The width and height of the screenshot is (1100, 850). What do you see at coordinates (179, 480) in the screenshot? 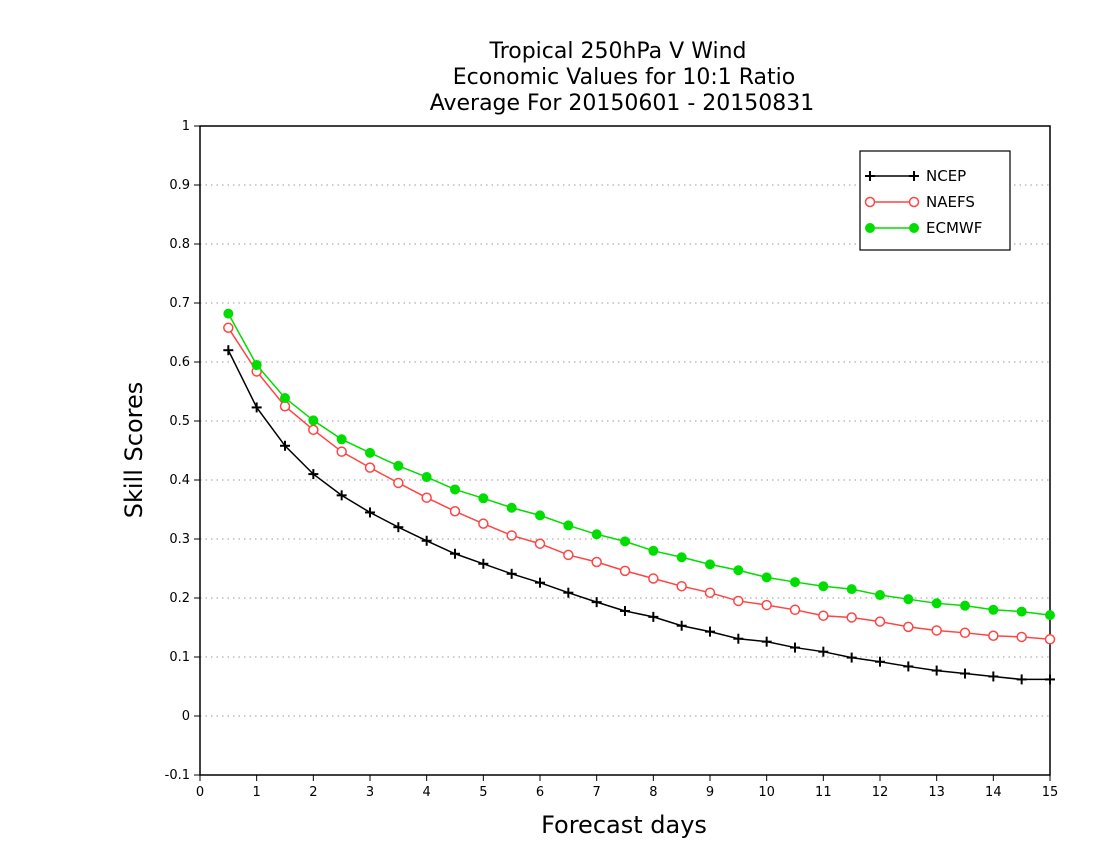
I see `y-tick-label: 0.4` at bounding box center [179, 480].